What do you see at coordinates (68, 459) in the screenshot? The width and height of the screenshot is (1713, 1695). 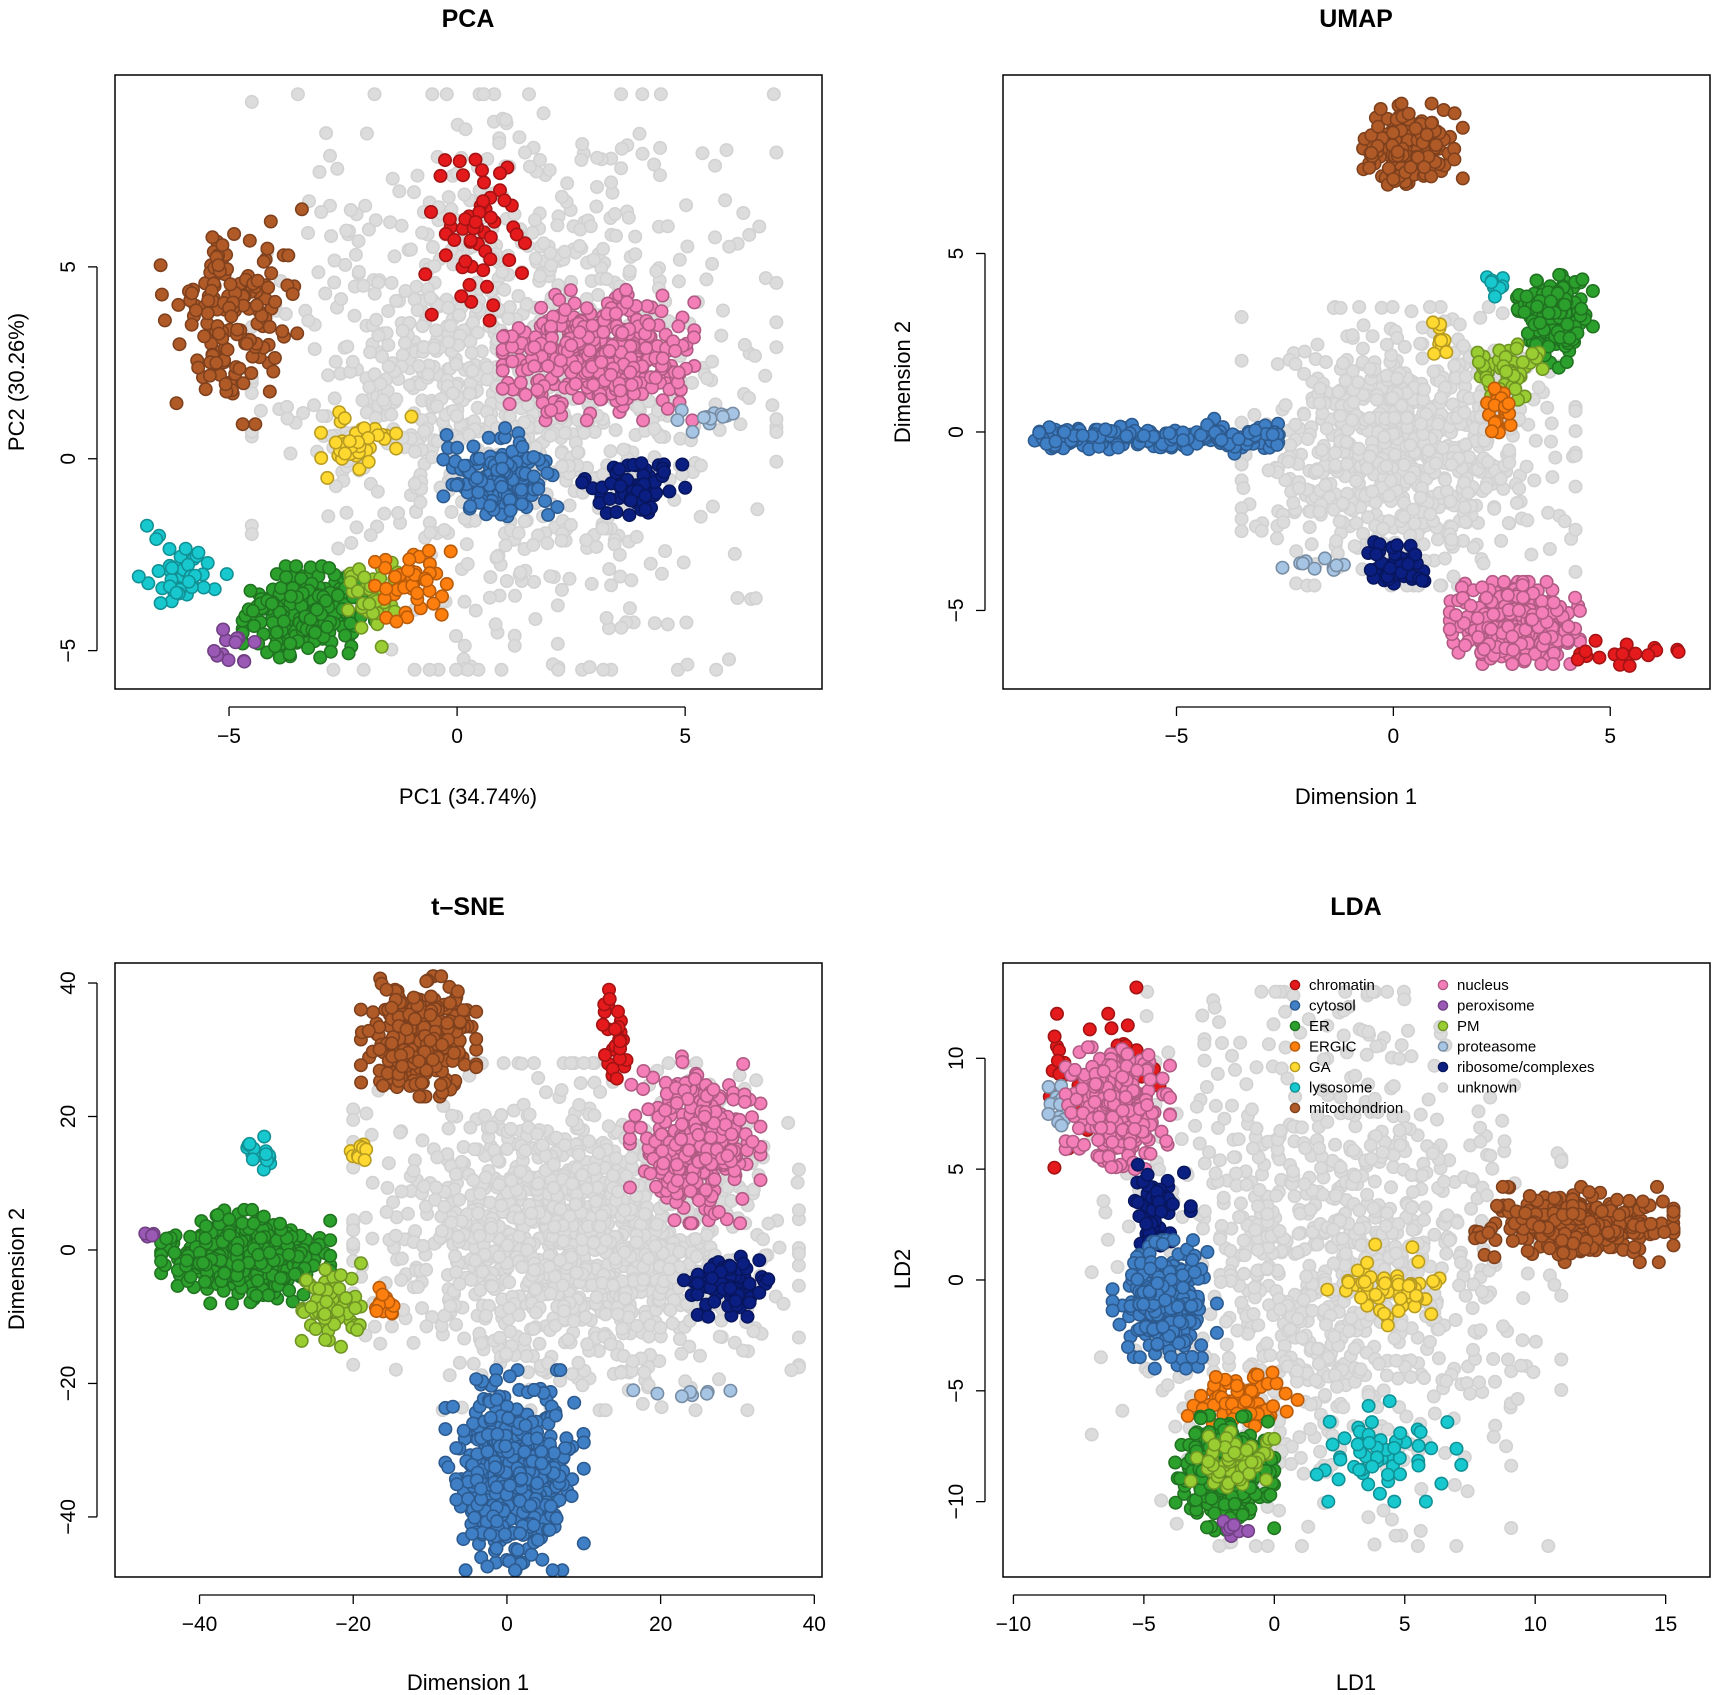 I see `y-tick-label: 0` at bounding box center [68, 459].